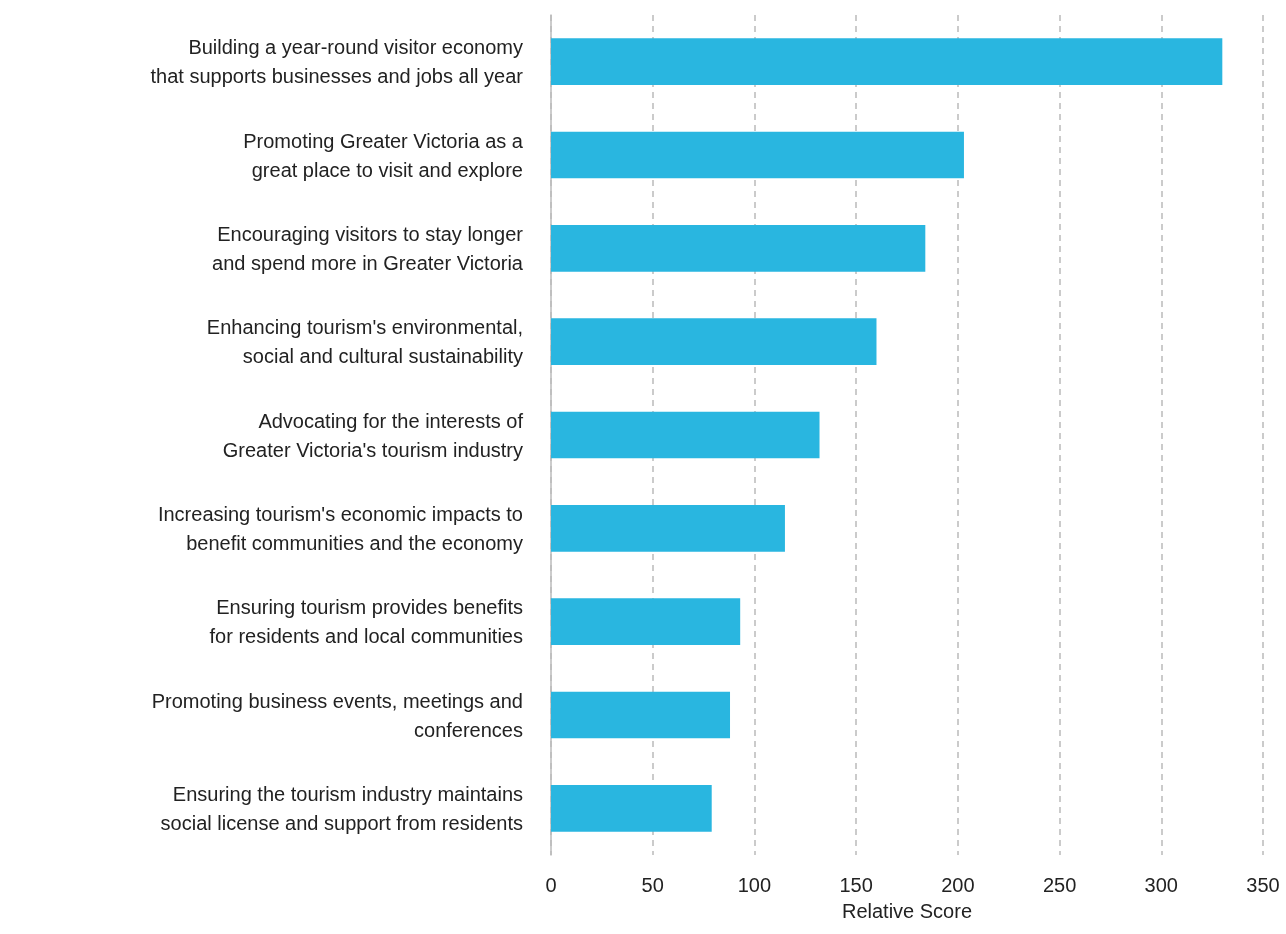  Describe the element at coordinates (551, 885) in the screenshot. I see `x-tick-label: 0` at that location.